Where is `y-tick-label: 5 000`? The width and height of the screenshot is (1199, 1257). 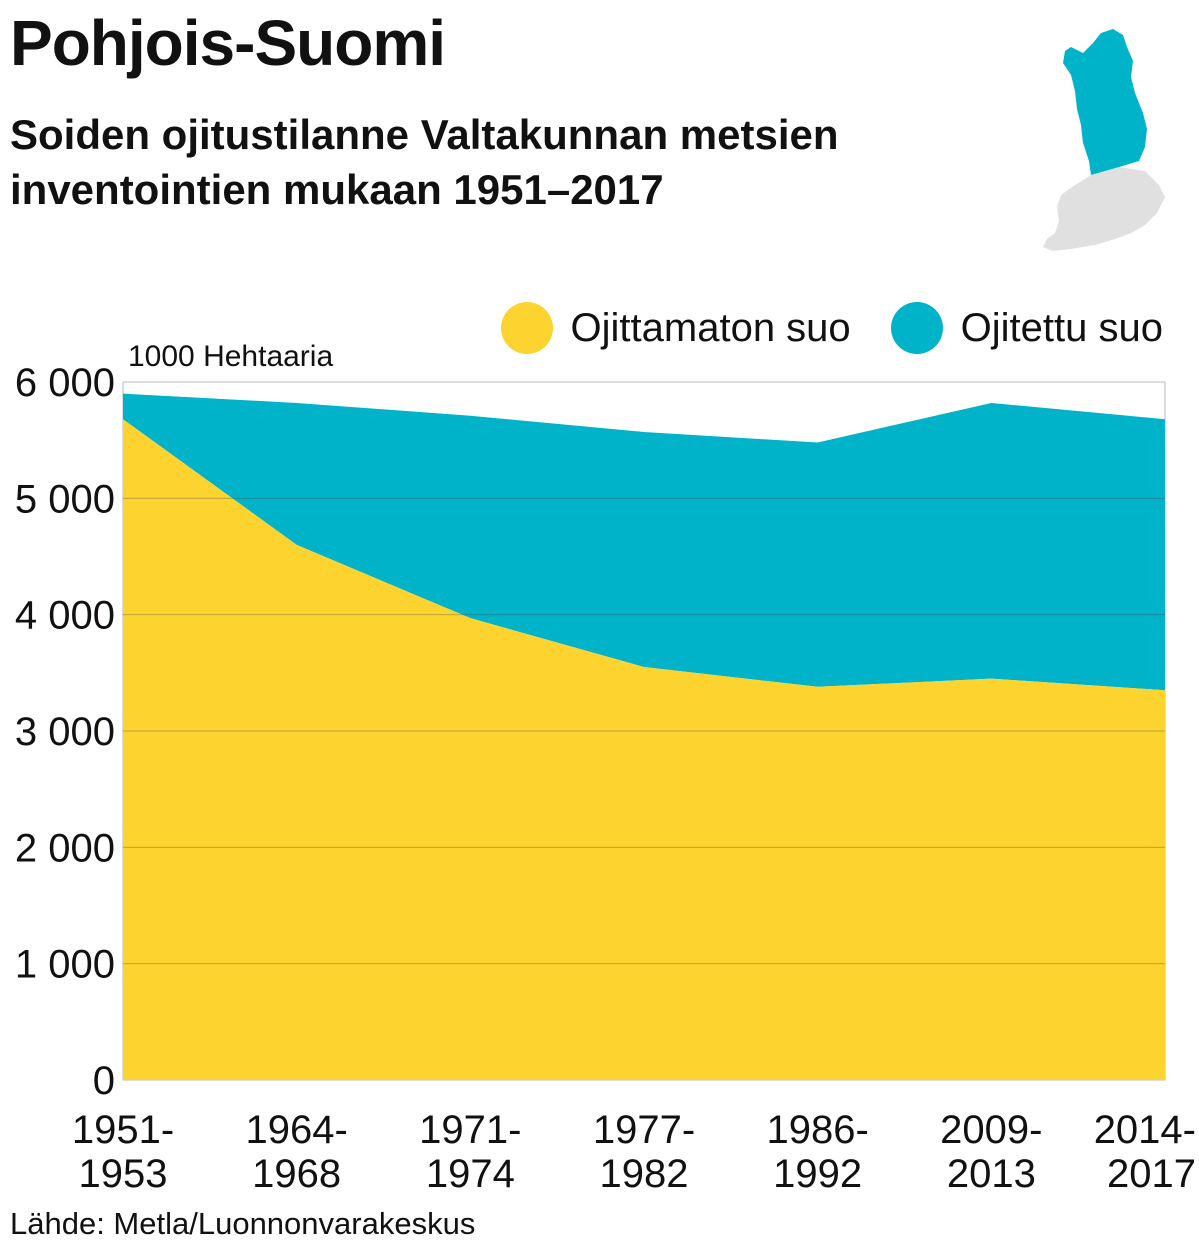 y-tick-label: 5 000 is located at coordinates (65, 499).